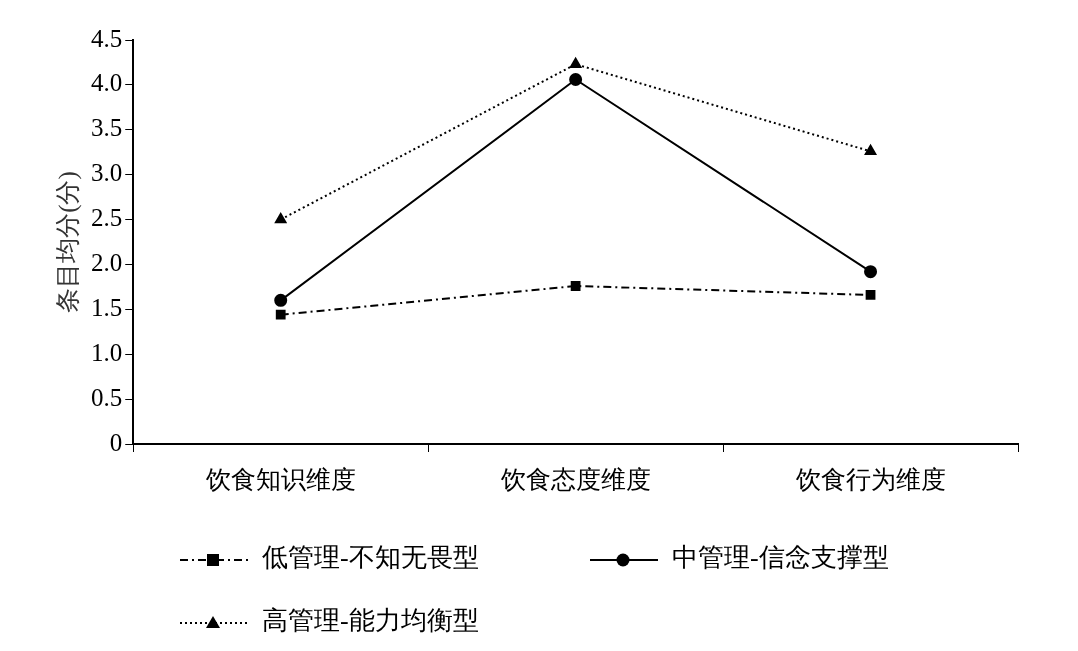 This screenshot has width=1078, height=651. I want to click on y-tick-label: 3.0, so click(107, 173).